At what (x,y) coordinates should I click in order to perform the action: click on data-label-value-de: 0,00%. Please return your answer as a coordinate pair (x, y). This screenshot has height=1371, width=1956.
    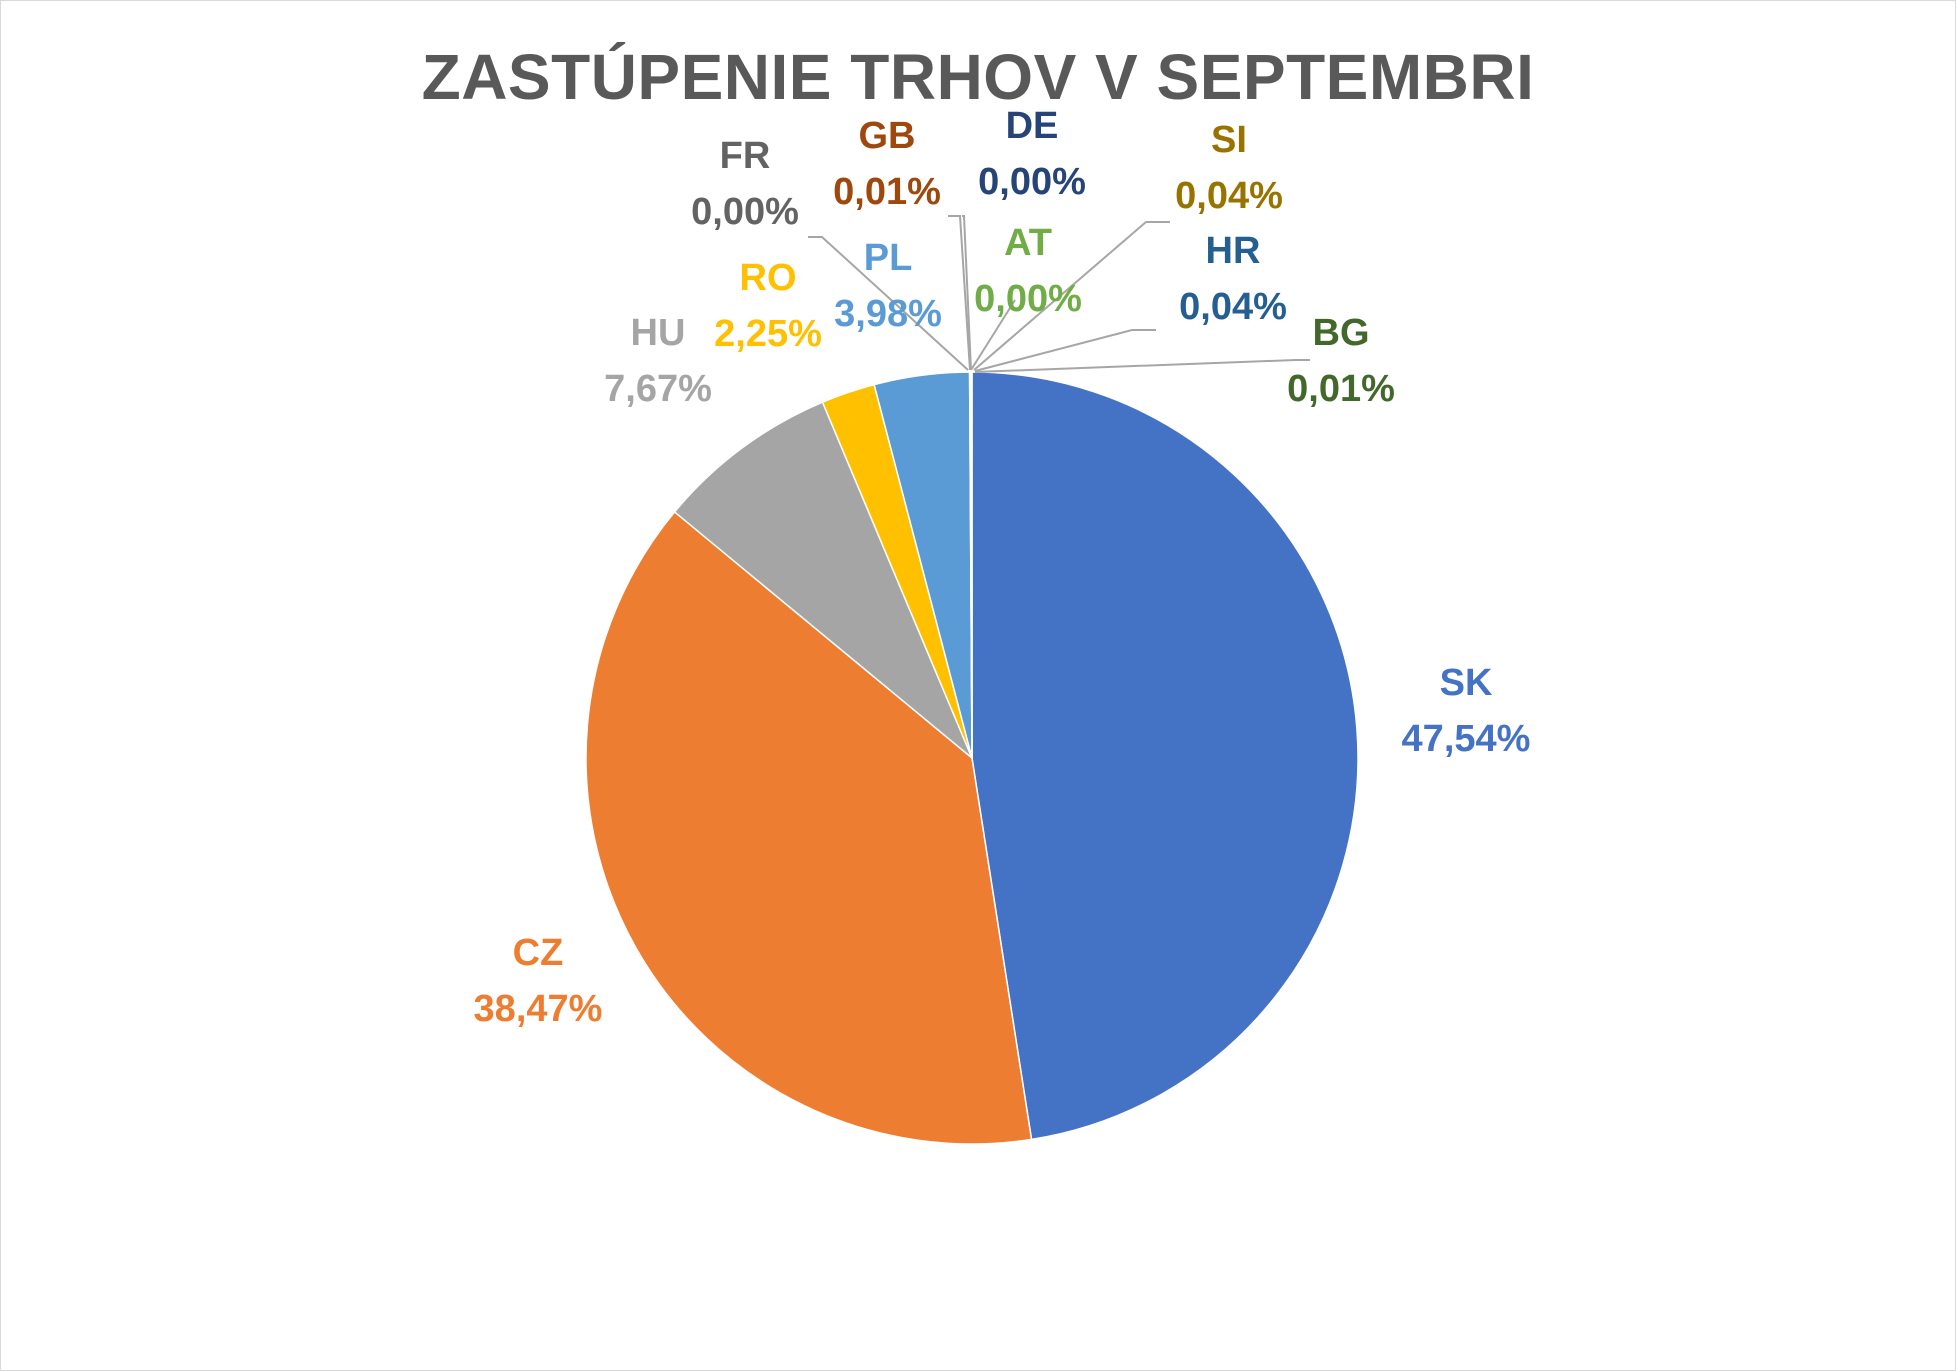
    Looking at the image, I should click on (1032, 182).